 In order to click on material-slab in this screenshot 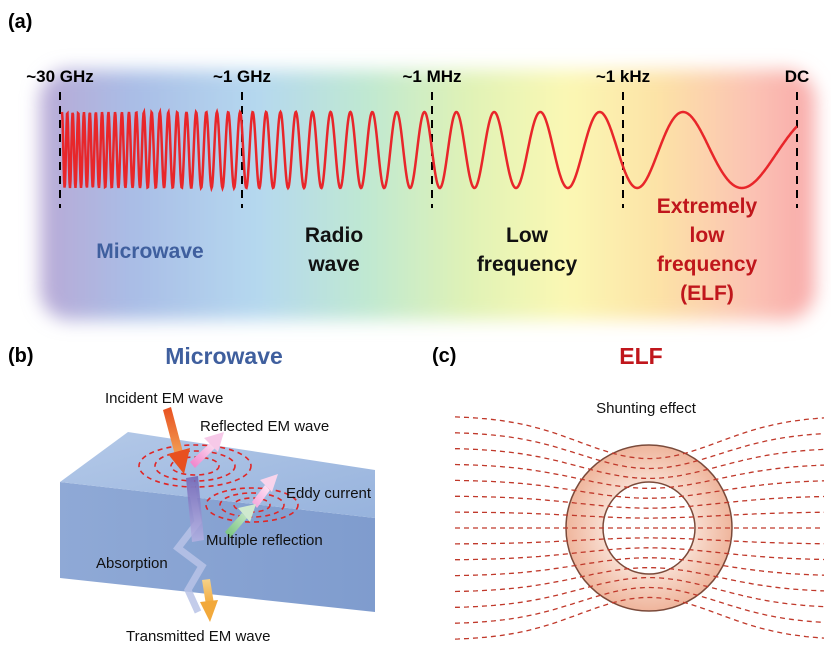, I will do `click(217, 522)`.